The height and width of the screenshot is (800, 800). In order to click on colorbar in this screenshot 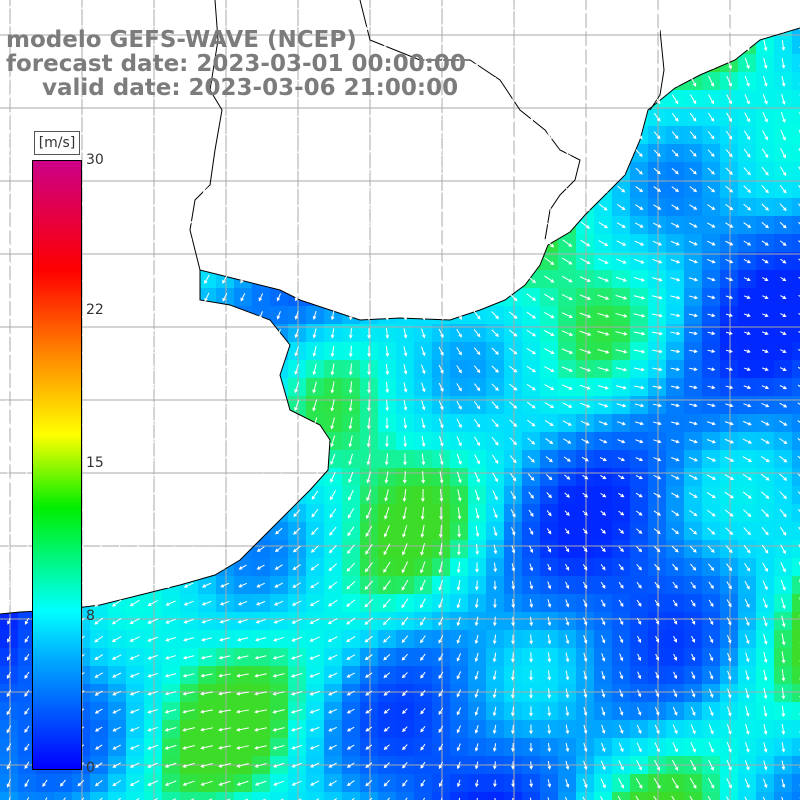, I will do `click(57, 465)`.